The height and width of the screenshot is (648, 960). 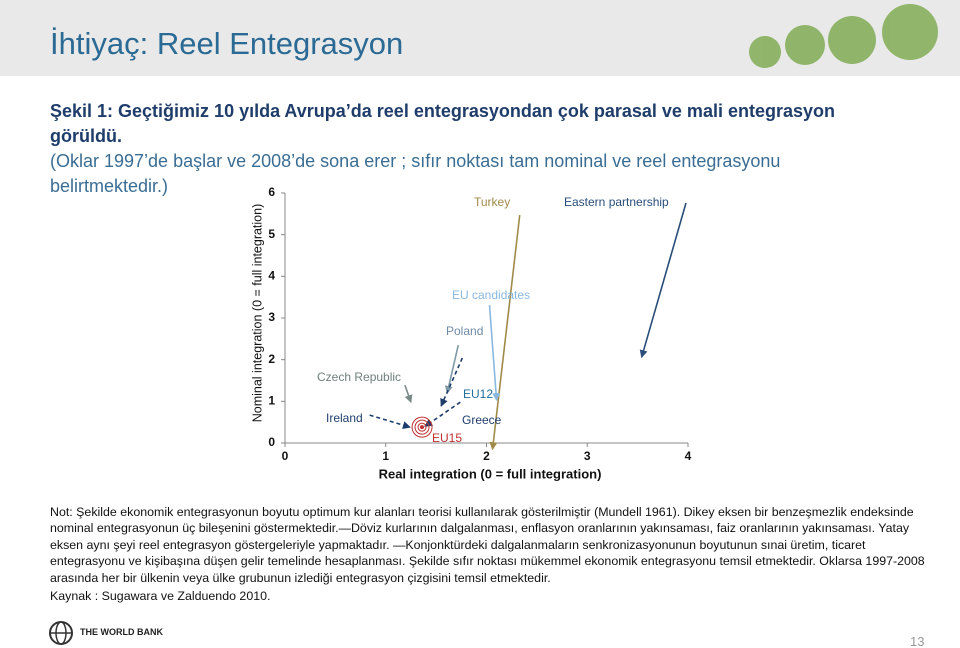 I want to click on series-label: Greece, so click(x=482, y=420).